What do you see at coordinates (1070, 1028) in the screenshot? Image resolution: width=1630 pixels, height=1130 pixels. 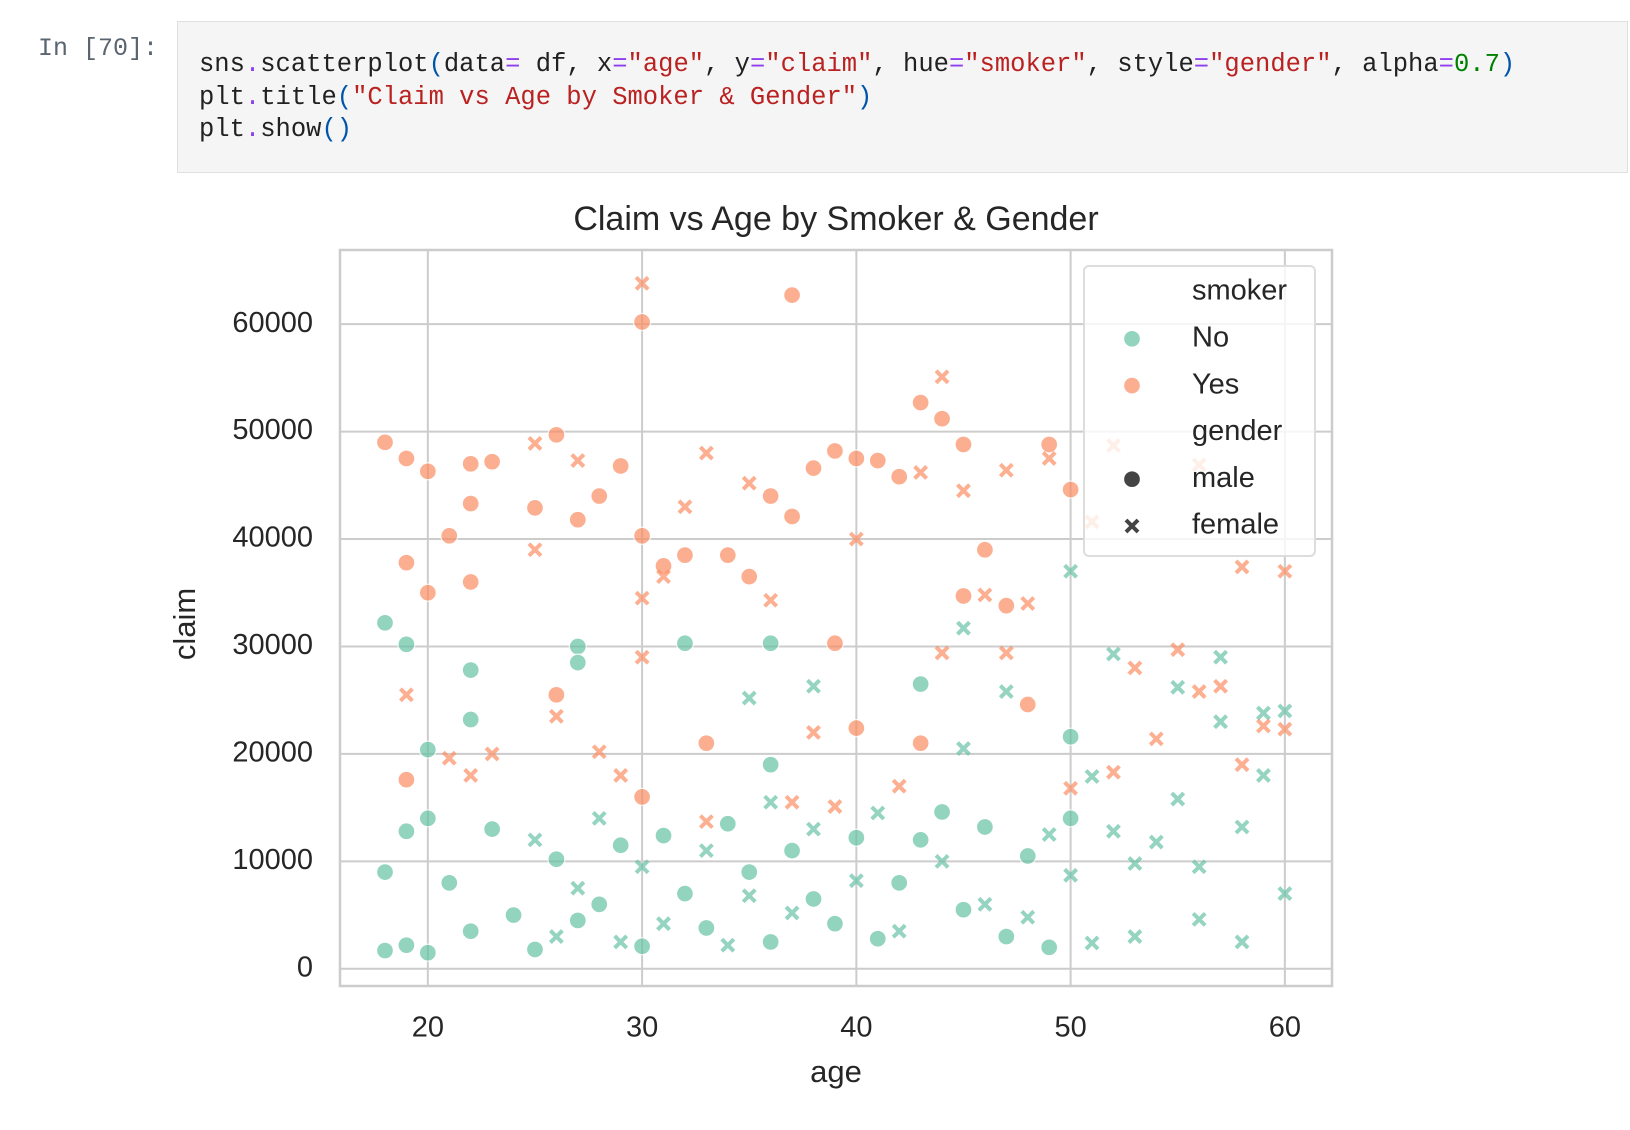 I see `x-tick-label: 50` at bounding box center [1070, 1028].